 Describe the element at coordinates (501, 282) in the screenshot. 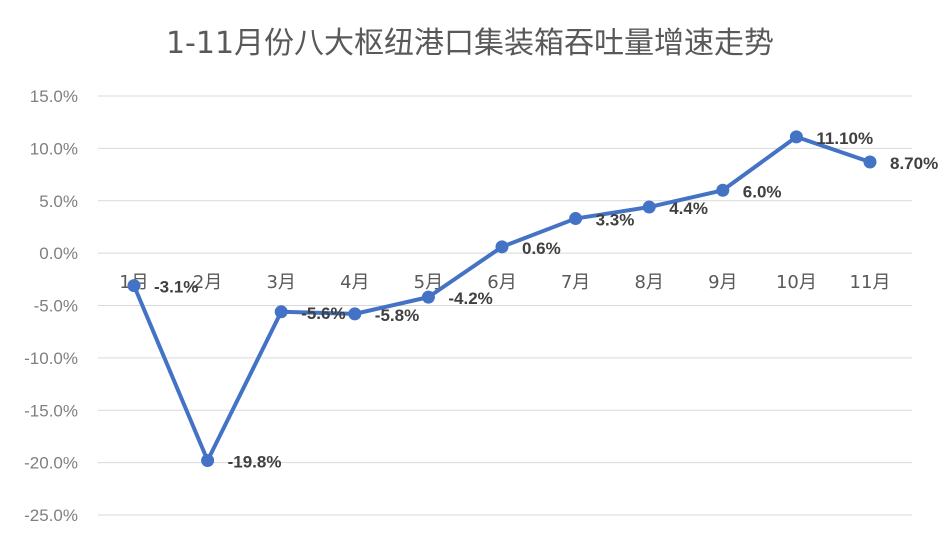

I see `x-tick-label: 6月` at that location.